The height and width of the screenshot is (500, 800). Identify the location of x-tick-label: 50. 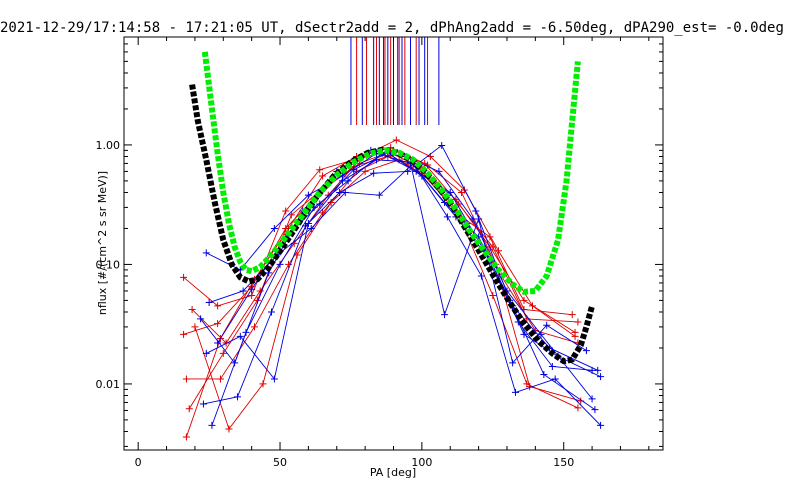
(280, 462).